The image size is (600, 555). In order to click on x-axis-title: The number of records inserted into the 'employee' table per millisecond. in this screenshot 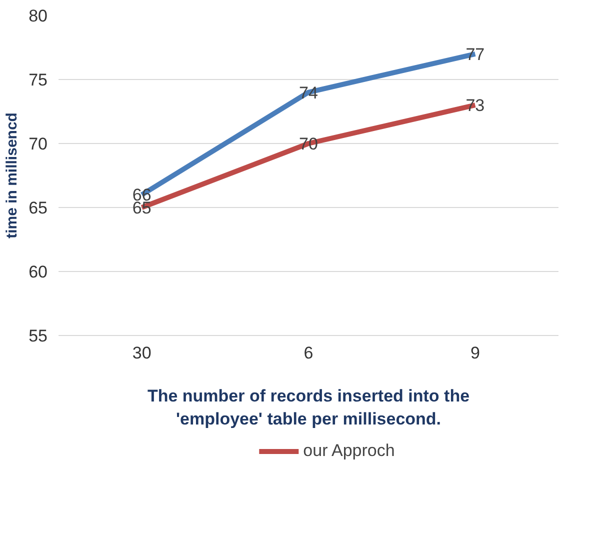, I will do `click(308, 407)`.